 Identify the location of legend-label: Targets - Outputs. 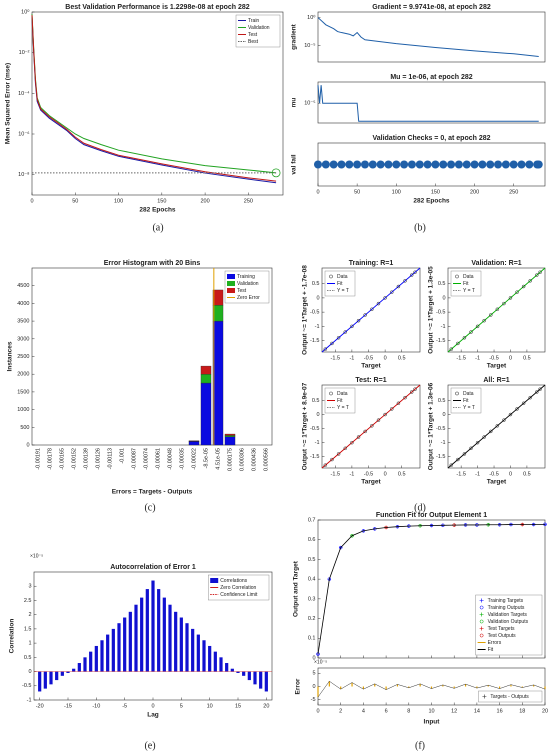
(509, 697).